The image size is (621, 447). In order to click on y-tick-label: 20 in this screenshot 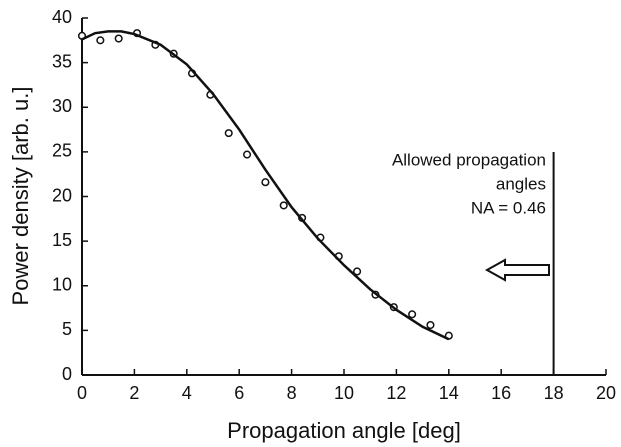, I will do `click(62, 195)`.